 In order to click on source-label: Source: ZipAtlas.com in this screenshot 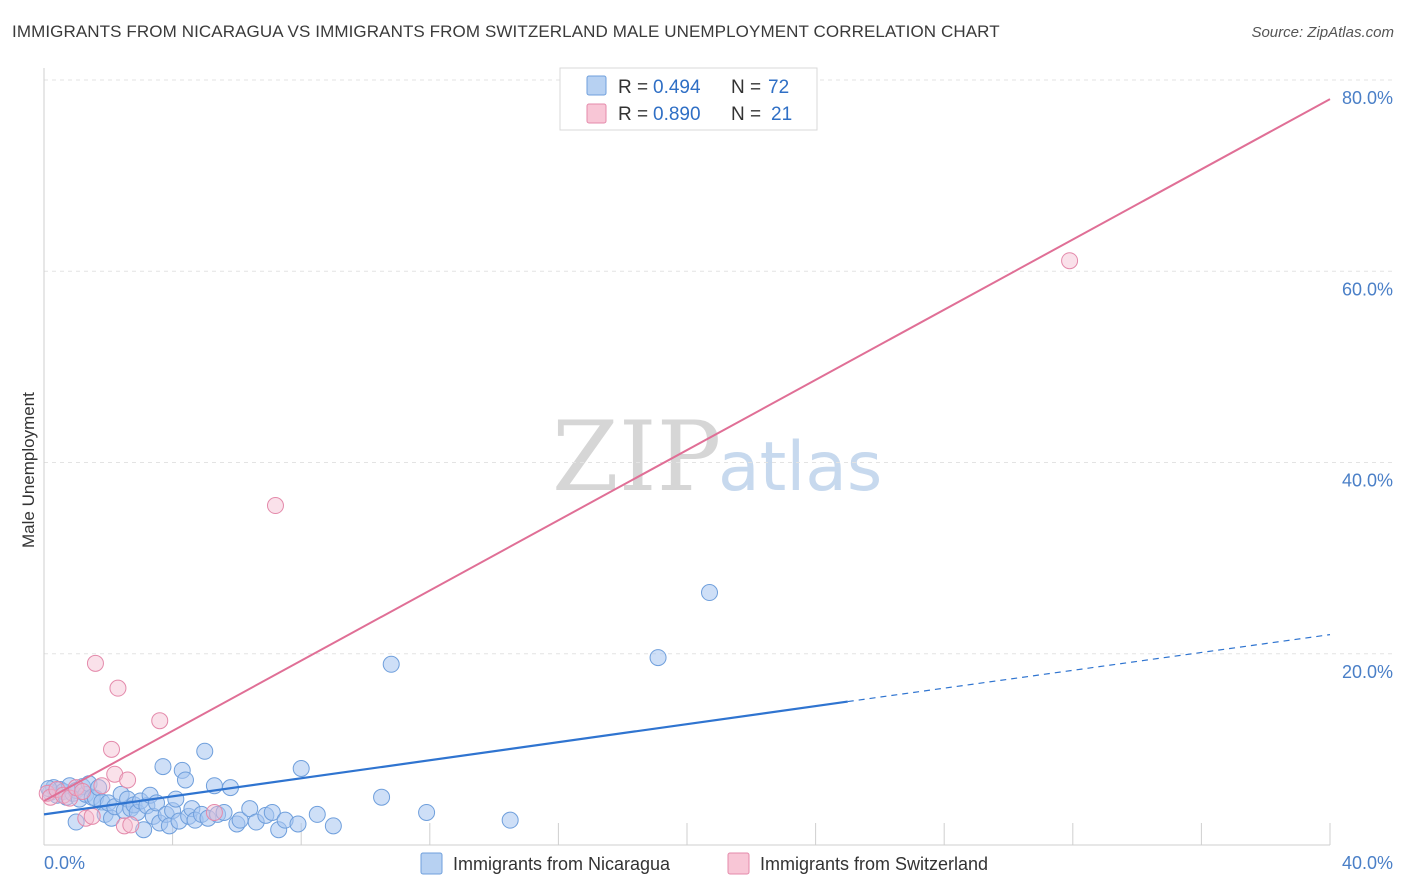, I will do `click(1322, 32)`.